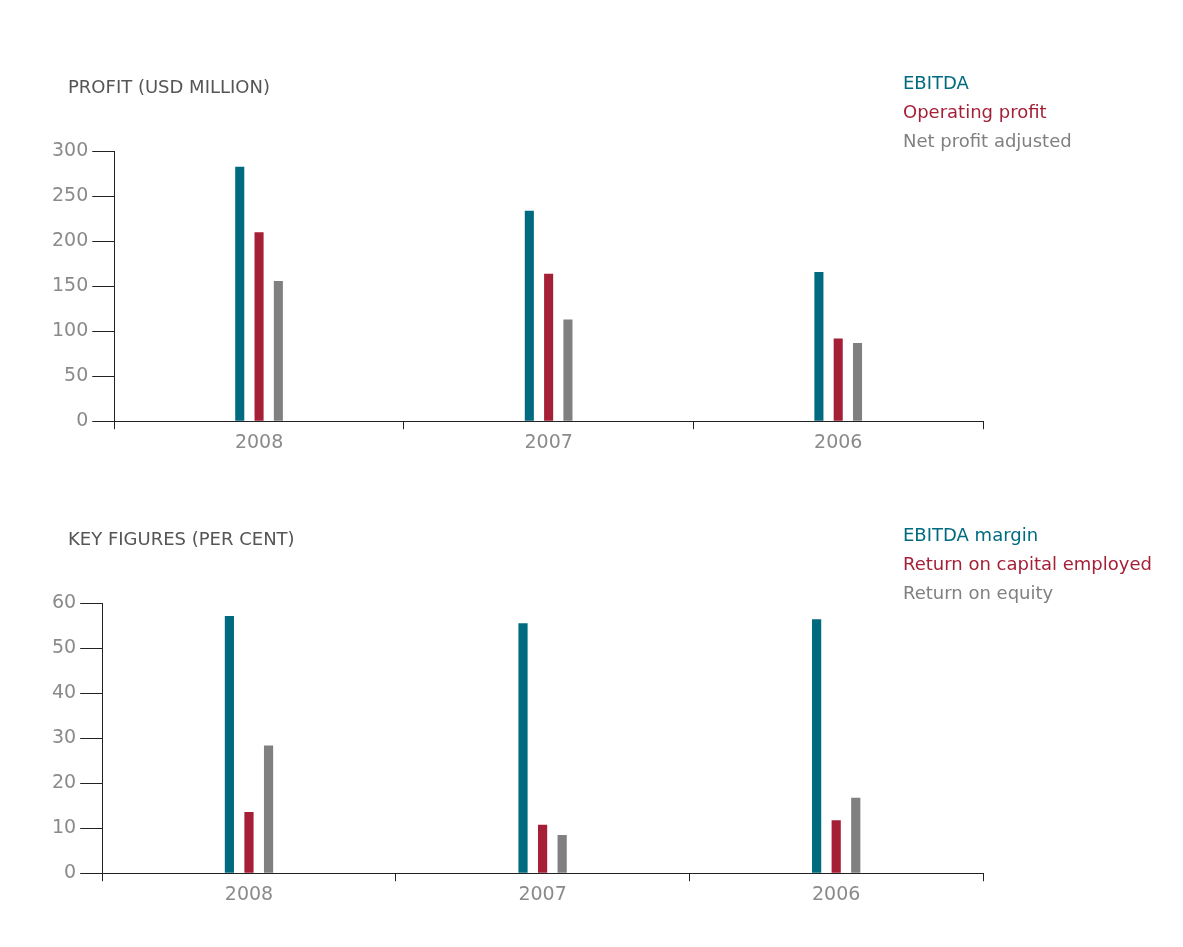  I want to click on chart-title: PROFIT (USD MILLION), so click(169, 86).